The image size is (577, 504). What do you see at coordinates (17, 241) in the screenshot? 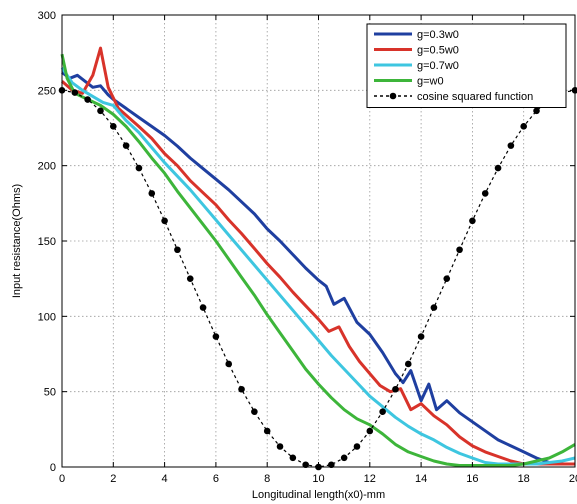
I see `y-axis-label: Input resistance(Ohms)` at bounding box center [17, 241].